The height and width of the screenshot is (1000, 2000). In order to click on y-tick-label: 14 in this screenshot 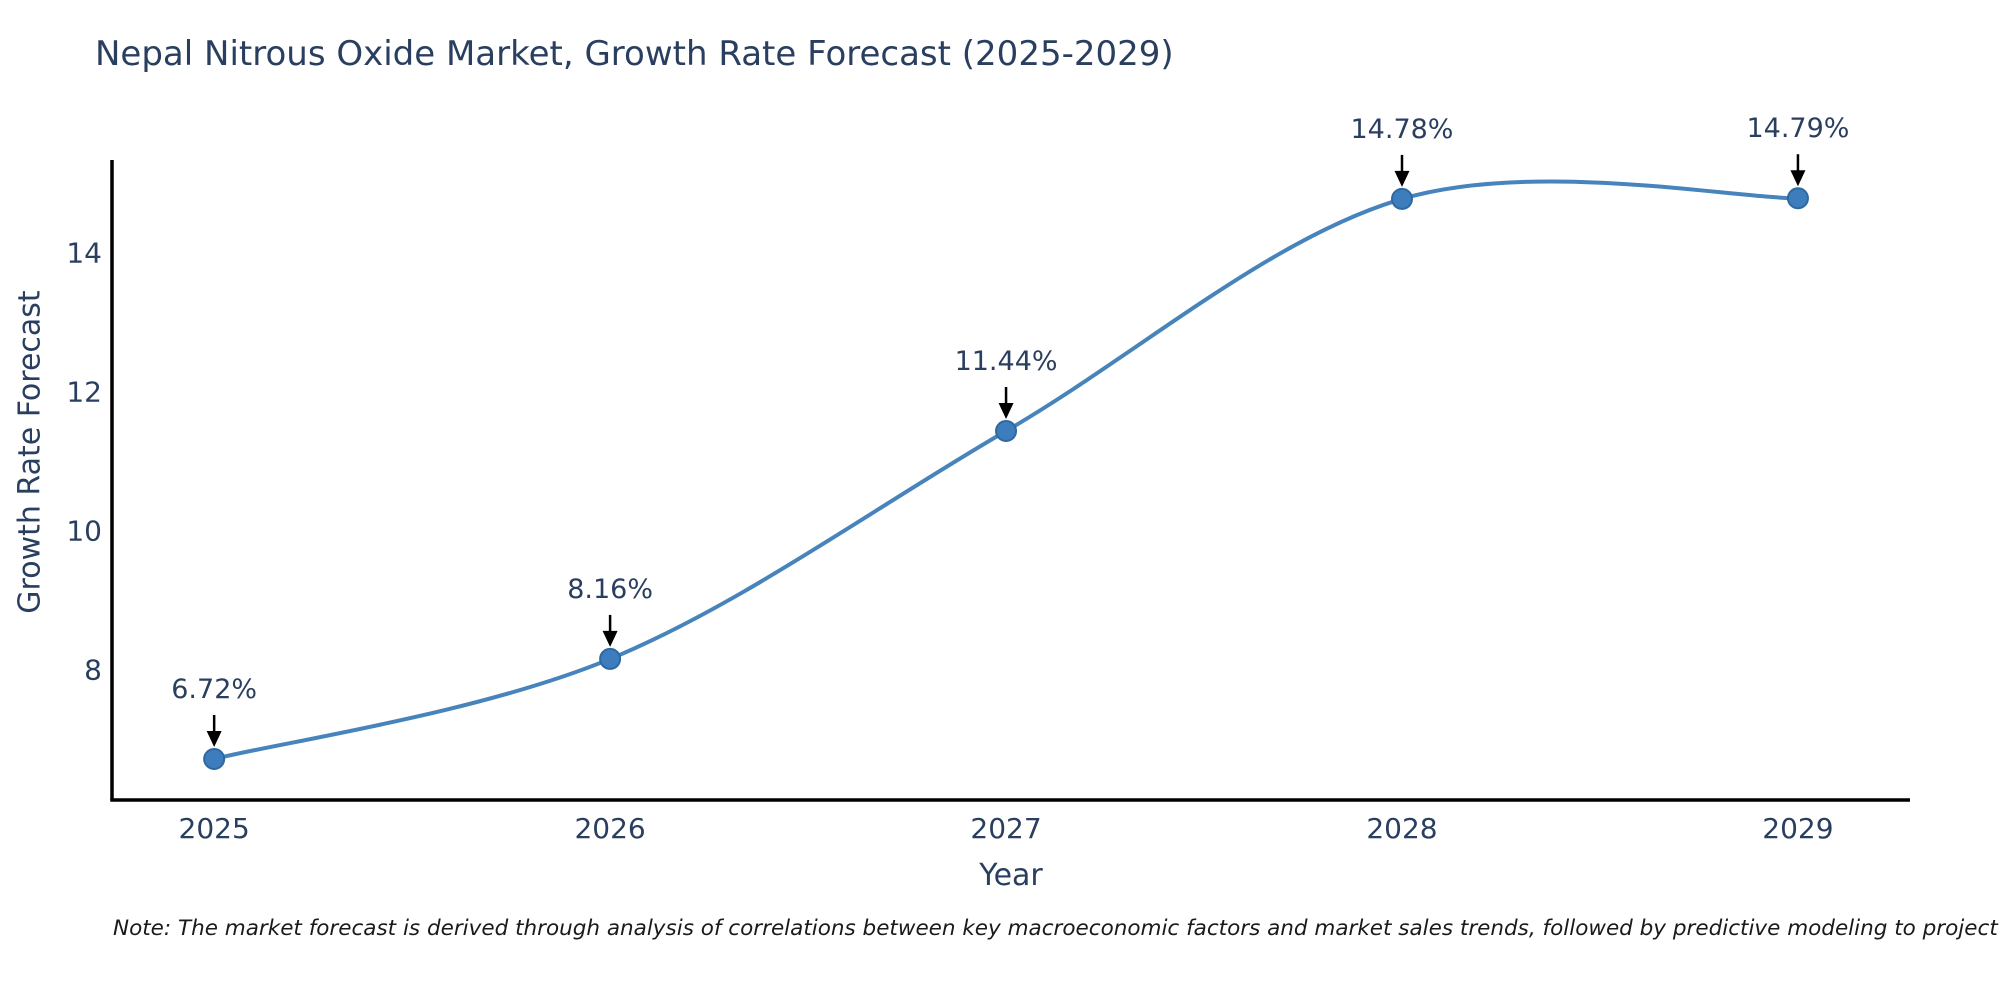, I will do `click(84, 253)`.